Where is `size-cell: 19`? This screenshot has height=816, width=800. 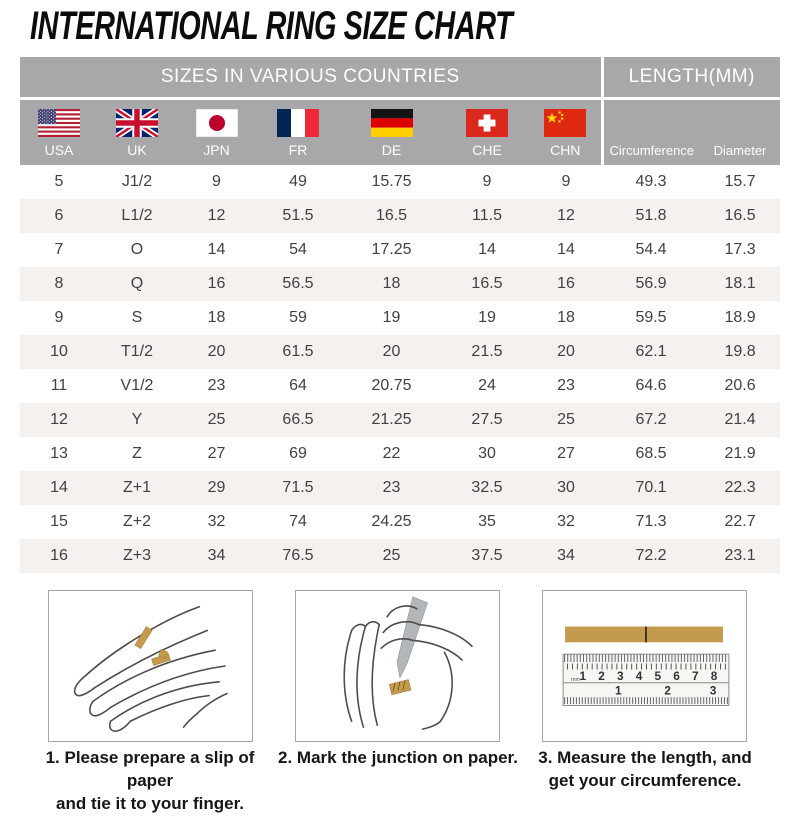 size-cell: 19 is located at coordinates (487, 318).